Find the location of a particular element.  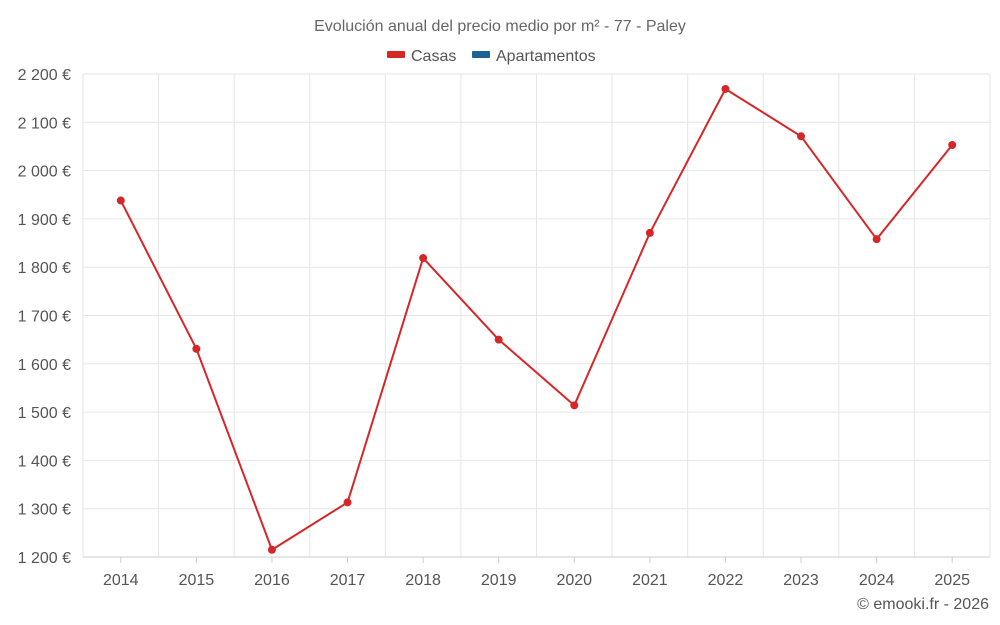

y-tick-label: 2 100 € is located at coordinates (44, 123).